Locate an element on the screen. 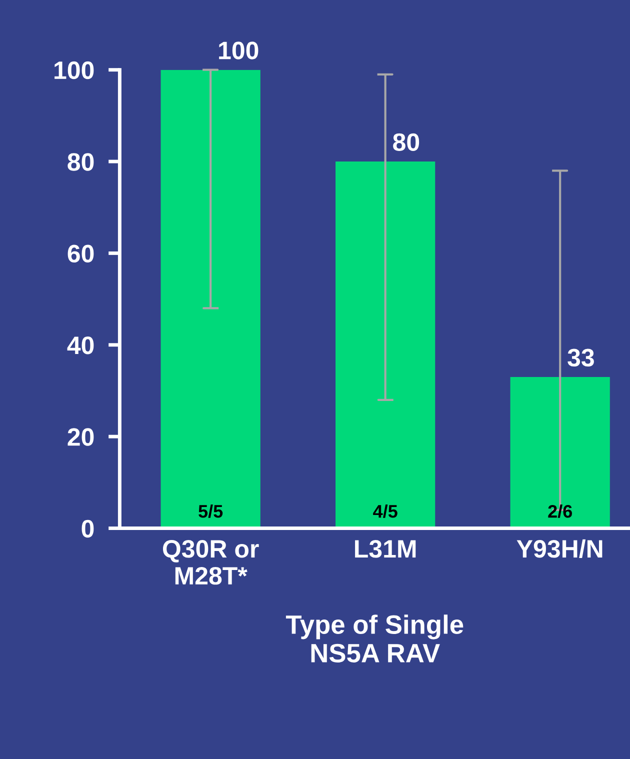  y-tick-label: 60 is located at coordinates (81, 253).